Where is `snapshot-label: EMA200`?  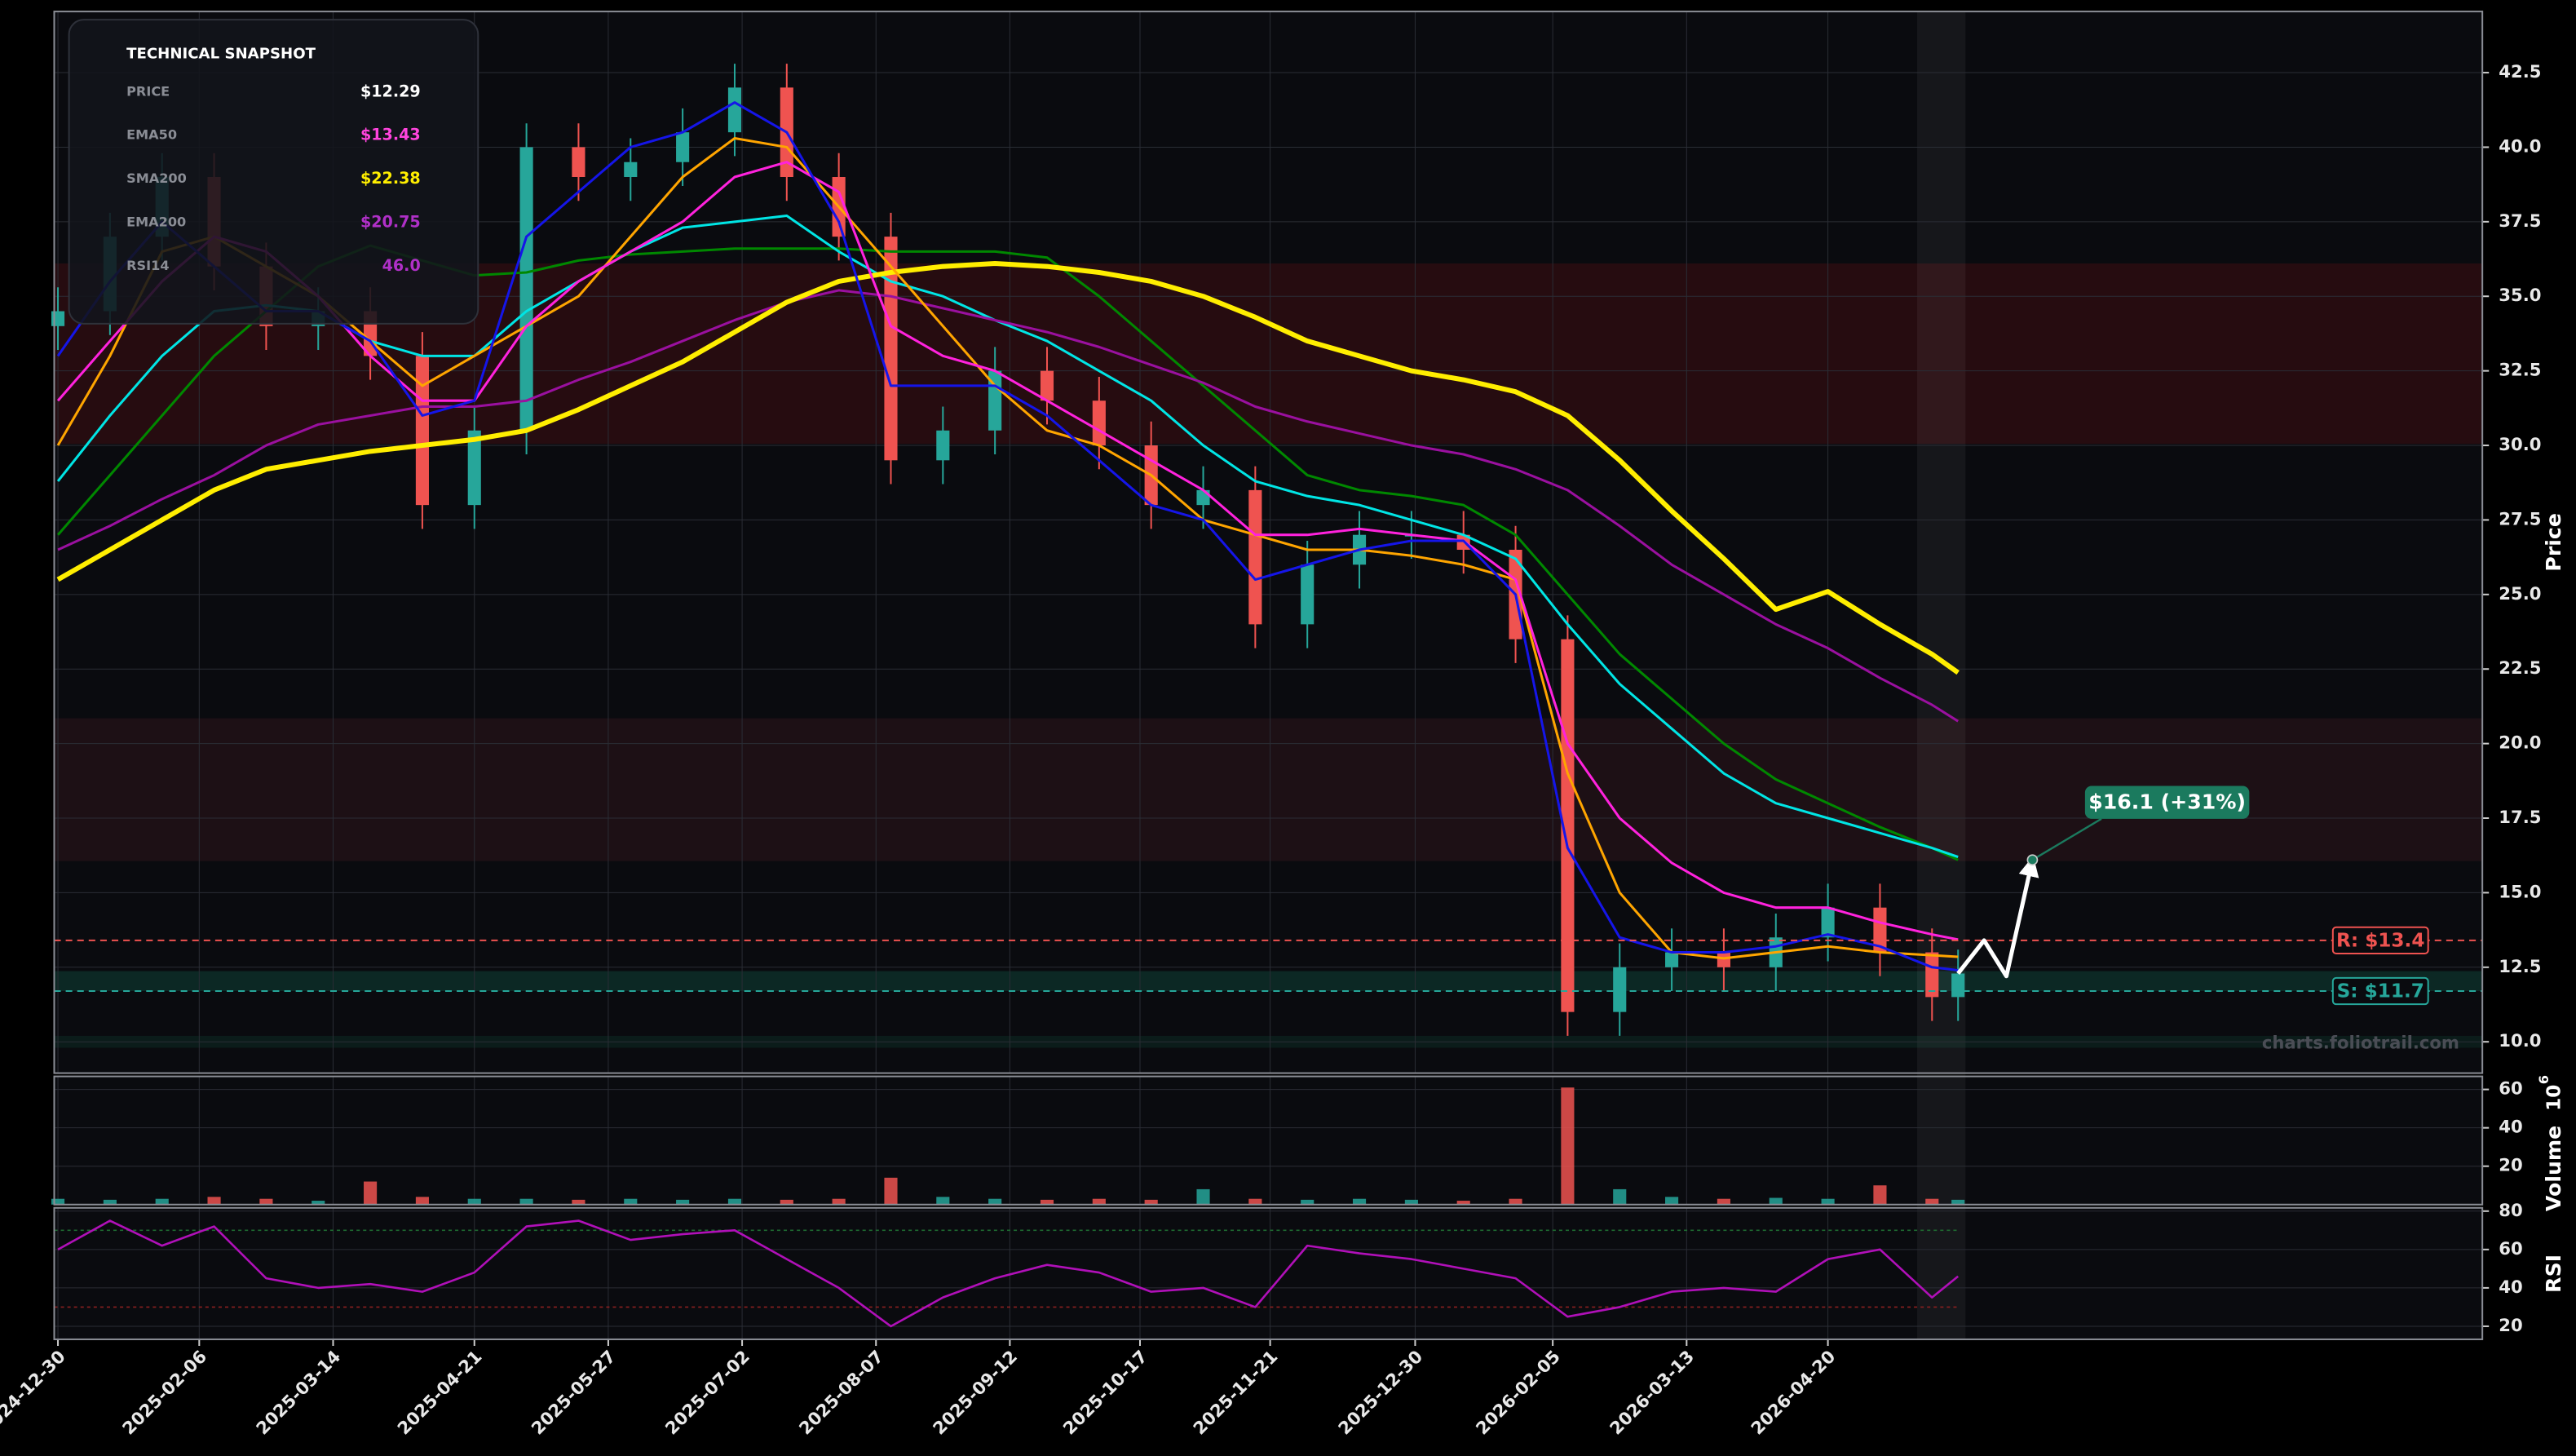
snapshot-label: EMA200 is located at coordinates (156, 221).